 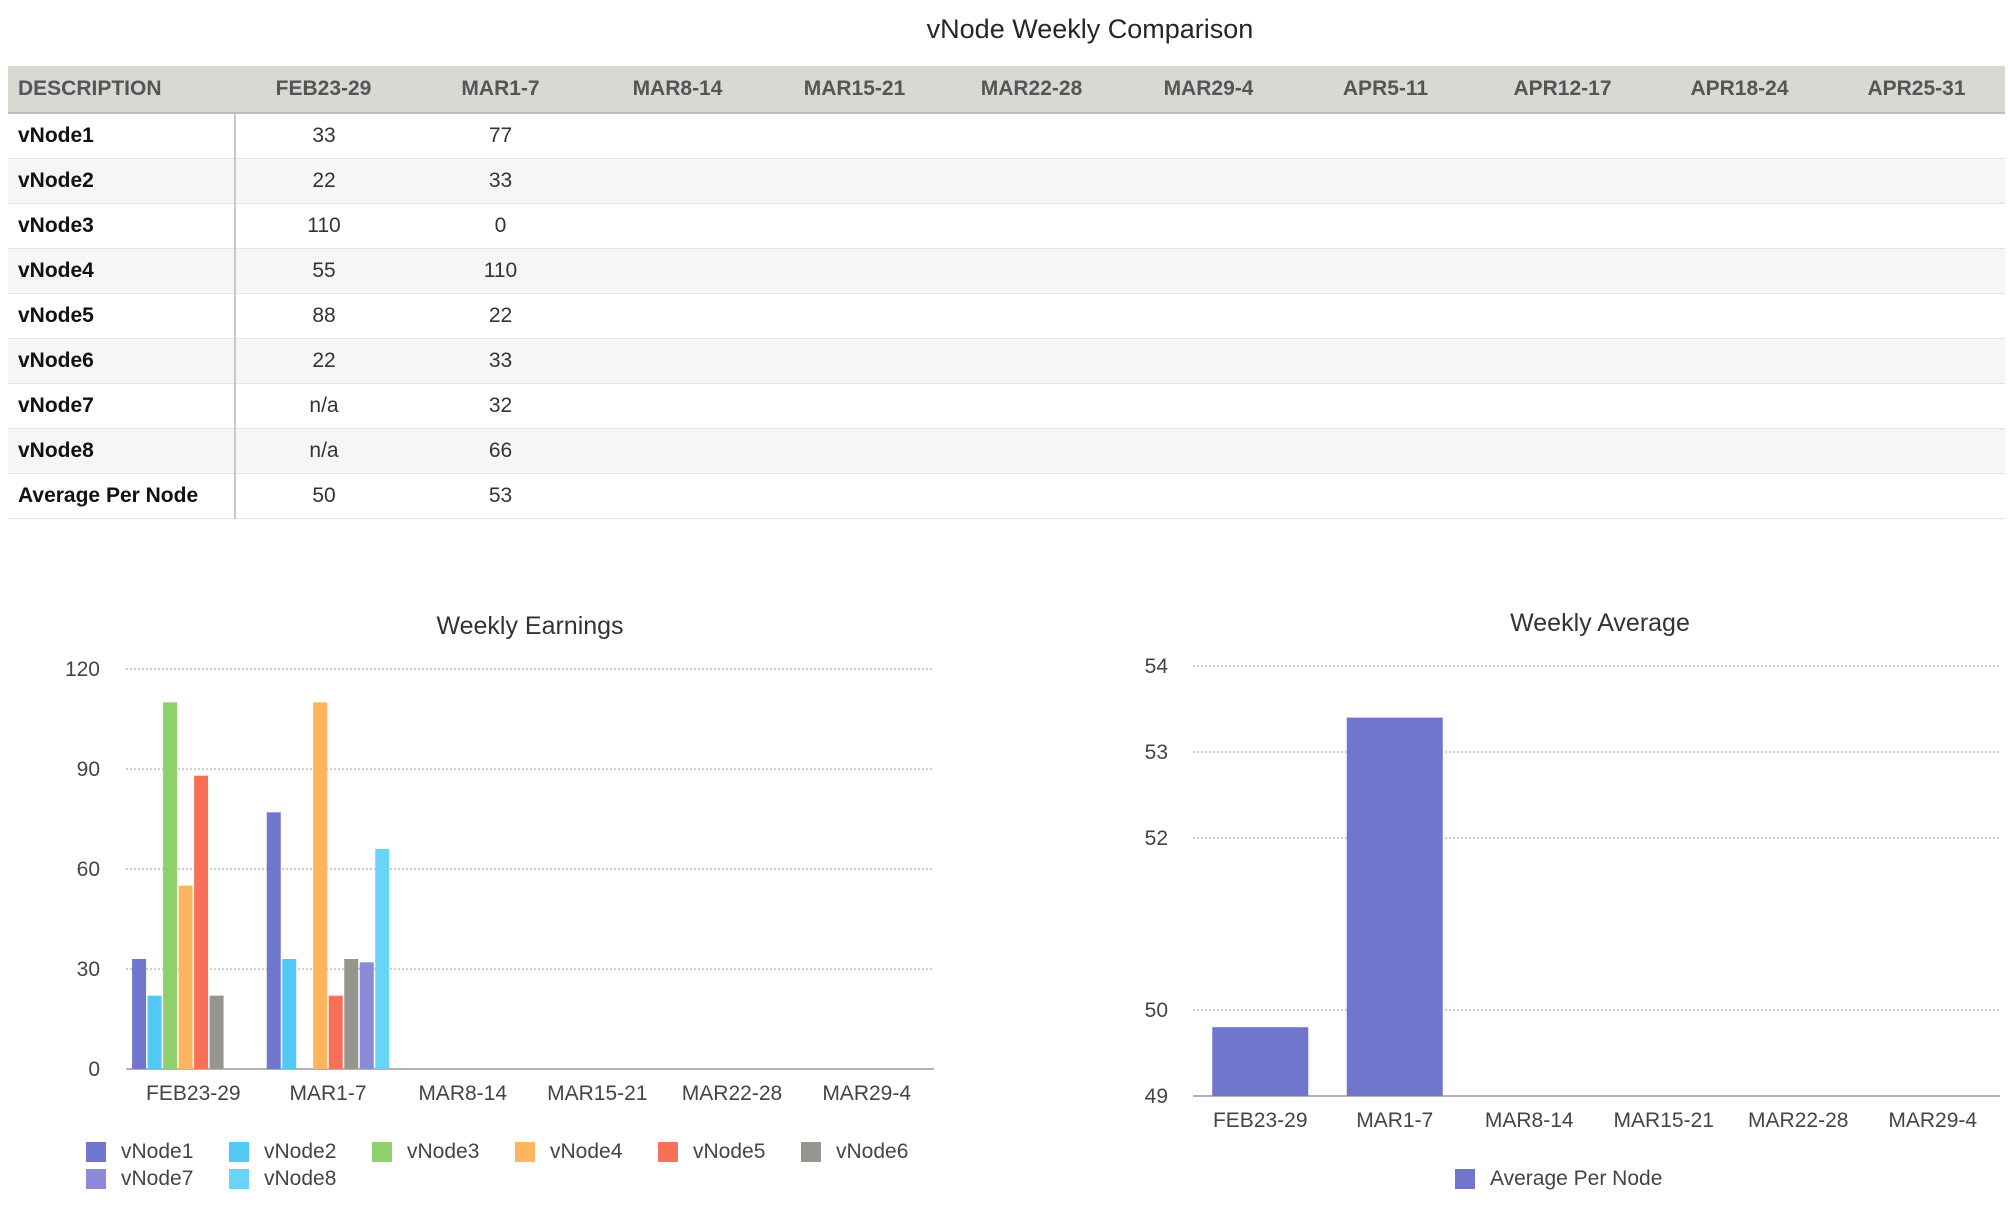 What do you see at coordinates (677, 90) in the screenshot?
I see `column-header-week: MAR8-14` at bounding box center [677, 90].